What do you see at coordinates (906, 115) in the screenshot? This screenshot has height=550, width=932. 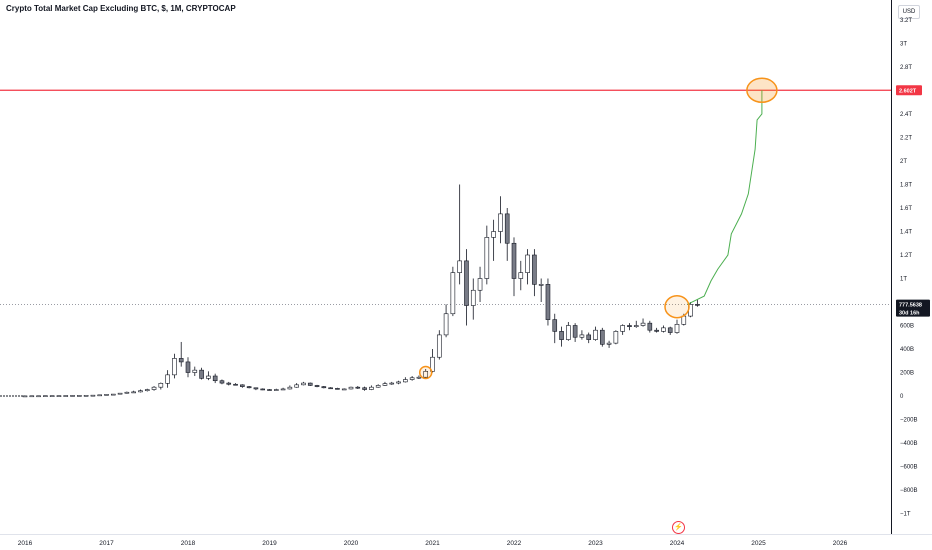 I see `price-tick-label: 2.4T` at bounding box center [906, 115].